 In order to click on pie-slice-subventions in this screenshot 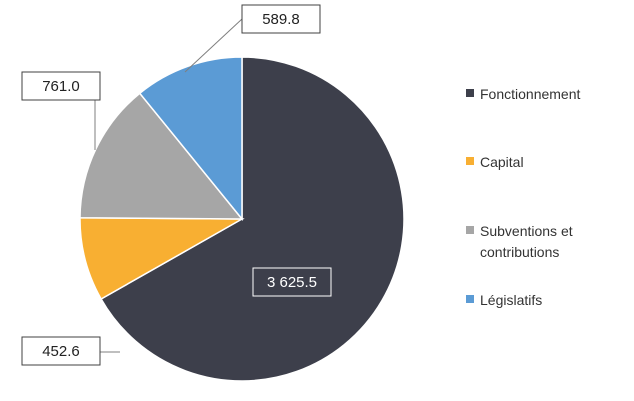, I will do `click(161, 156)`.